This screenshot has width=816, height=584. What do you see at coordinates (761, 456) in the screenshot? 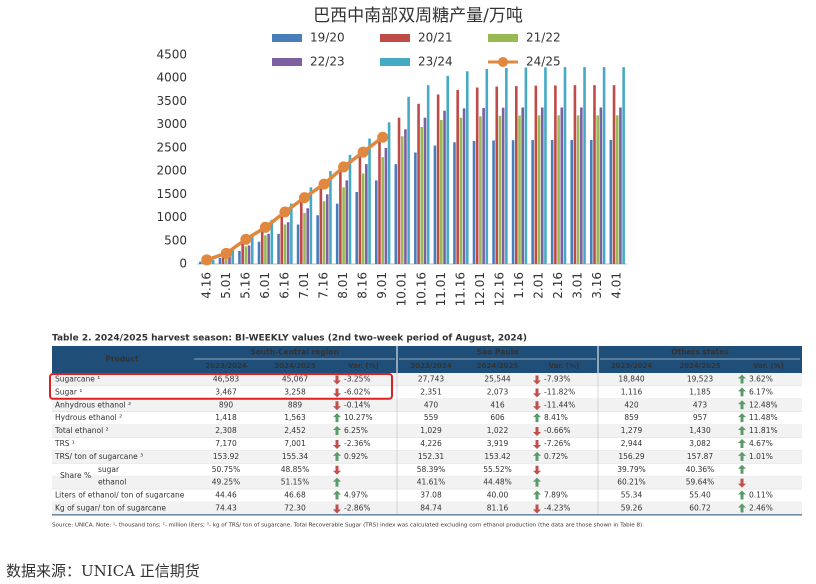
I see `var-cell: 1.01%` at bounding box center [761, 456].